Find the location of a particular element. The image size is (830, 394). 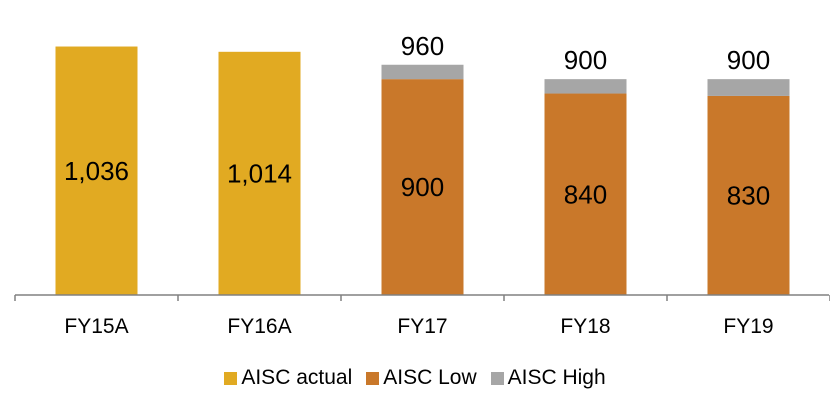

data-label-inside: 840 is located at coordinates (585, 194).